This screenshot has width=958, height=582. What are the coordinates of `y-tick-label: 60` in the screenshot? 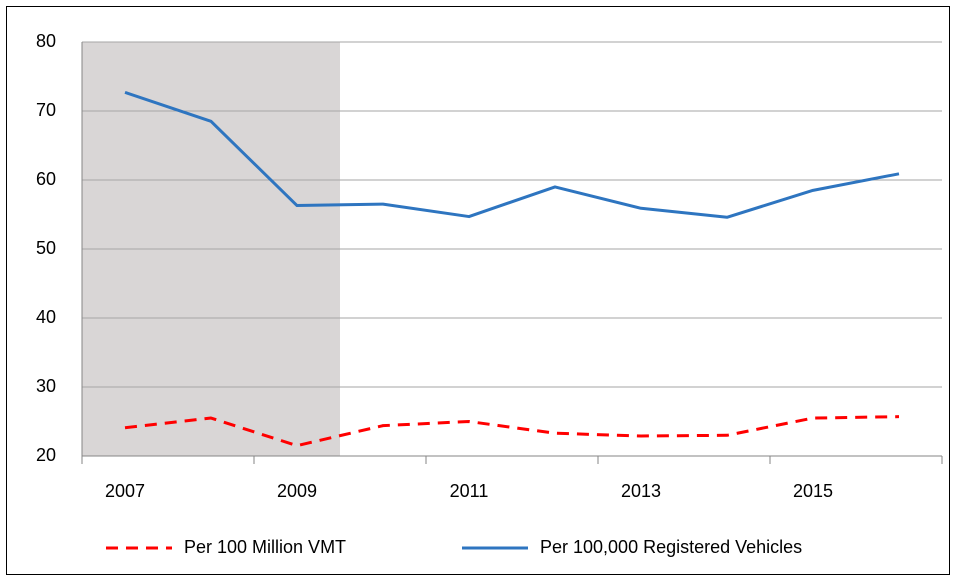 It's located at (46, 179).